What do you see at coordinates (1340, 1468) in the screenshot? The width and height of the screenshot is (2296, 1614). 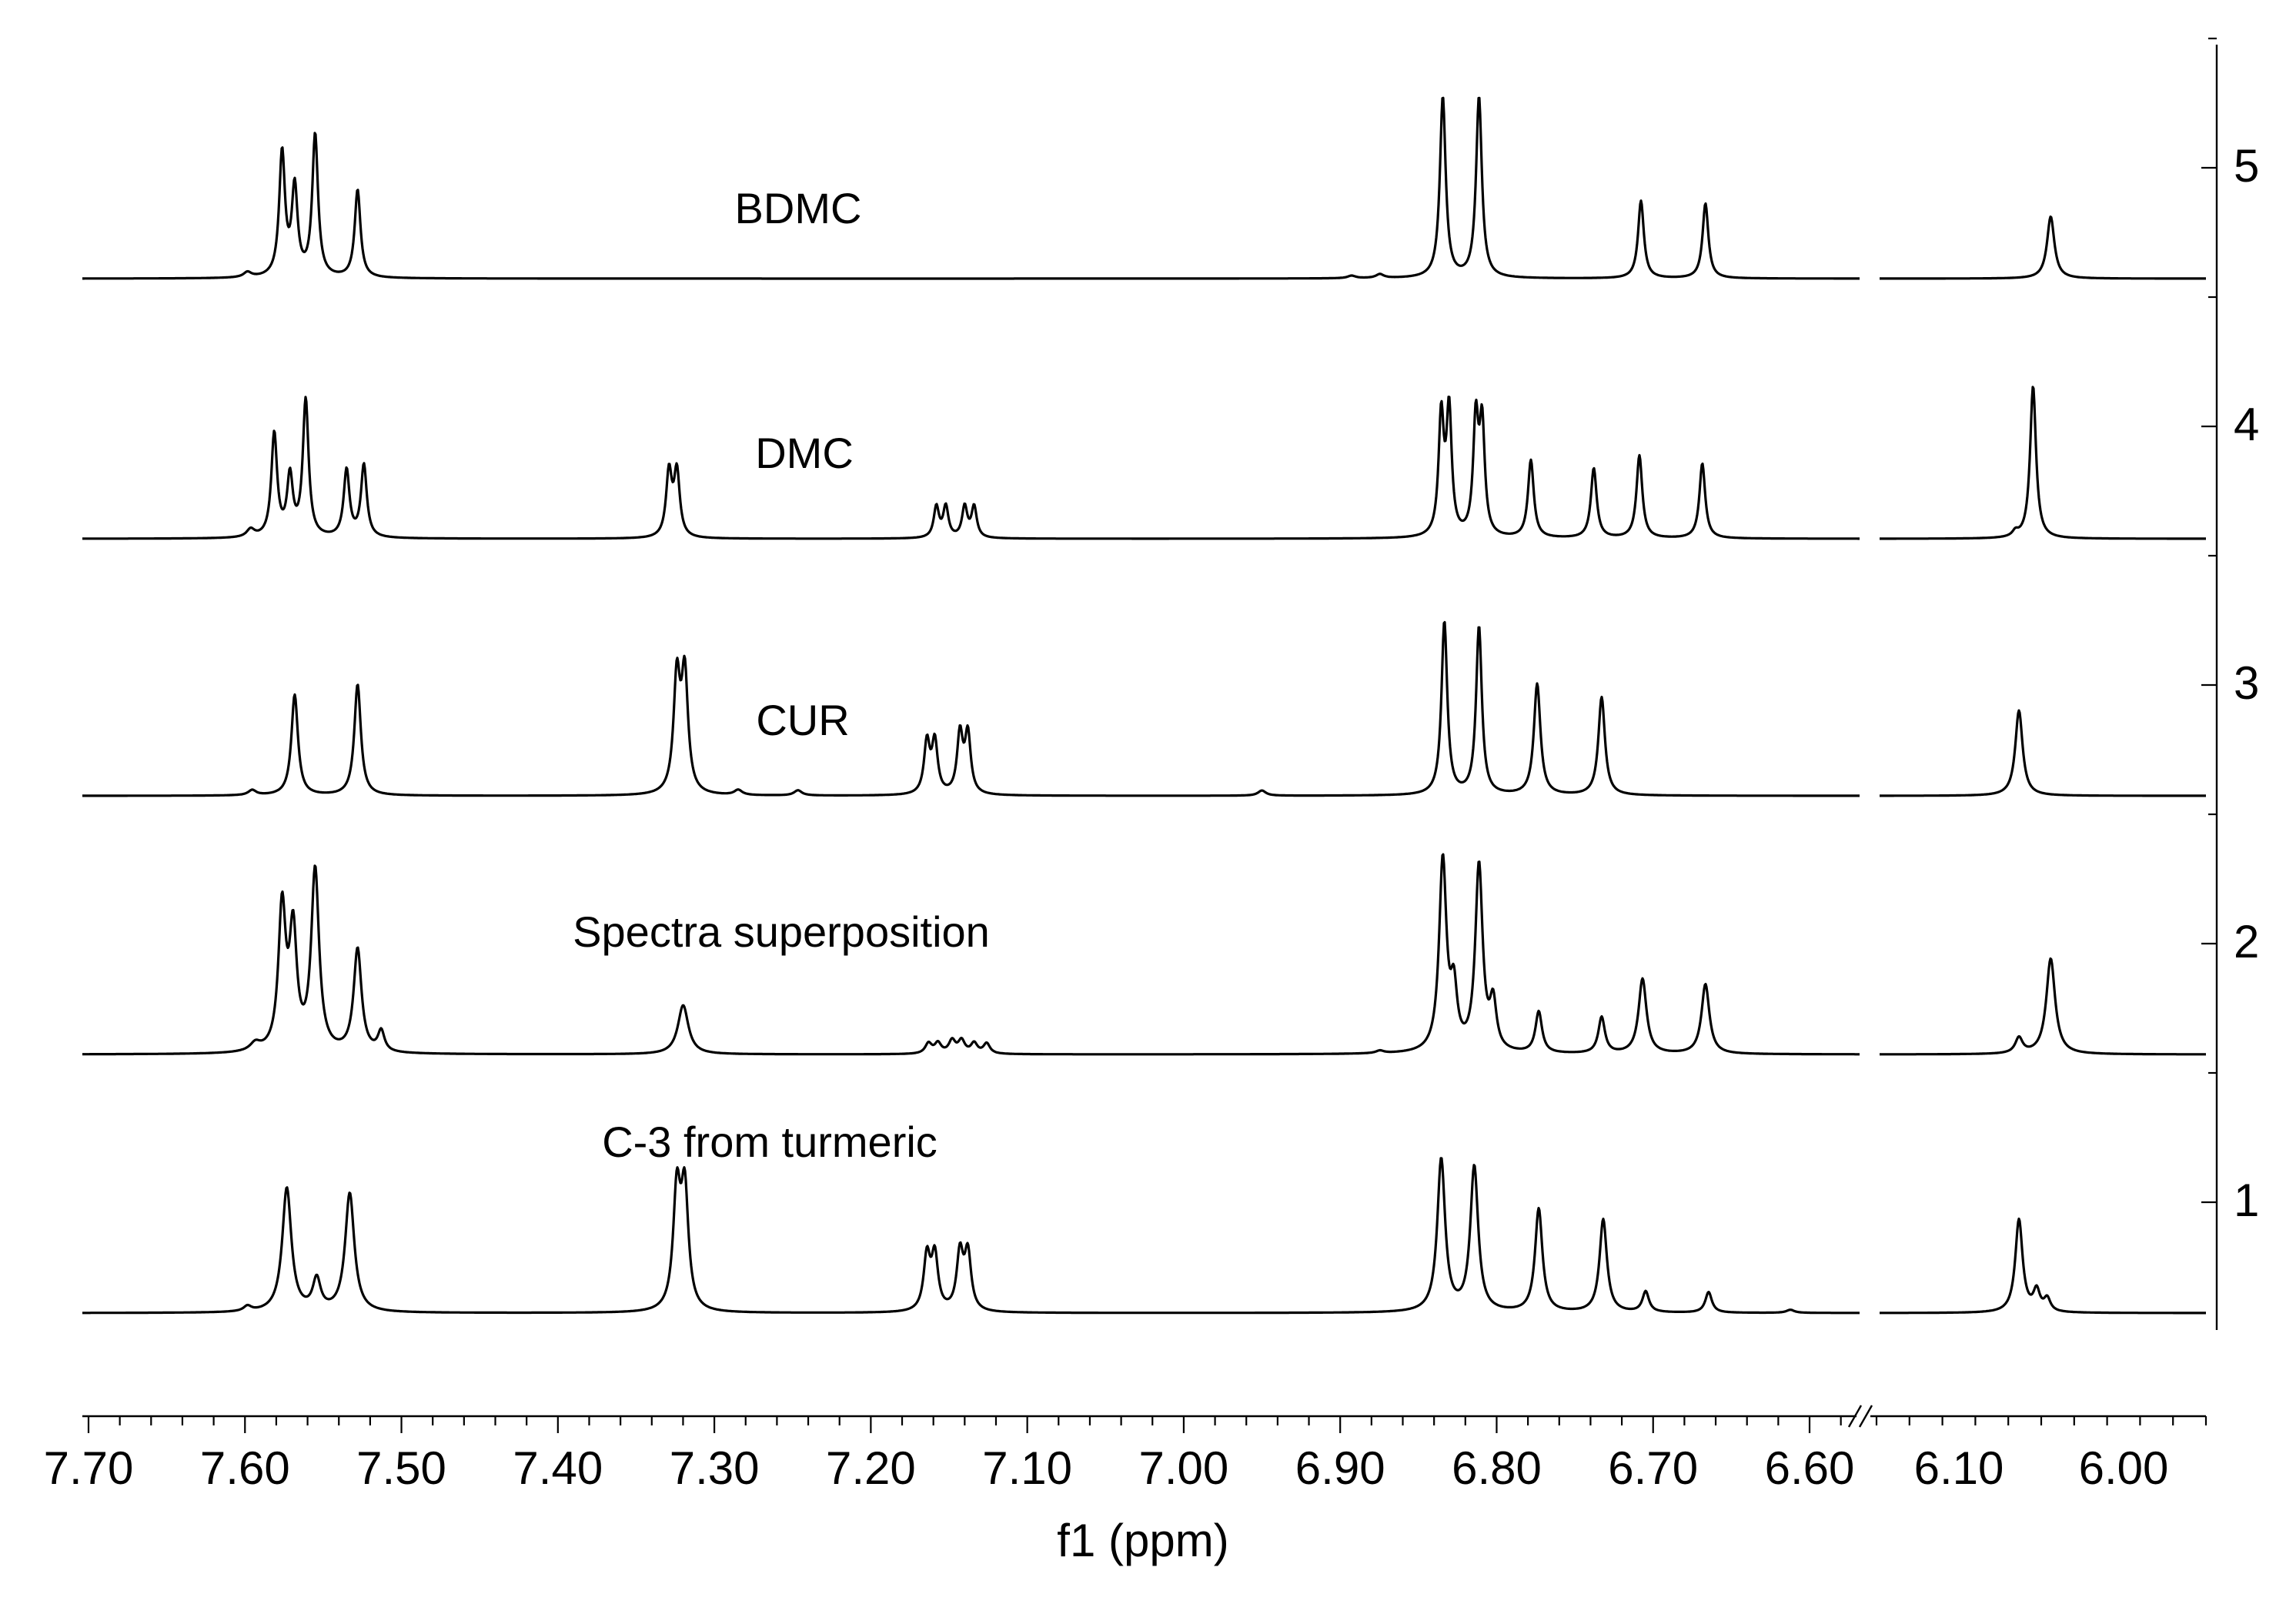 I see `x-tick-label: 6.90` at bounding box center [1340, 1468].